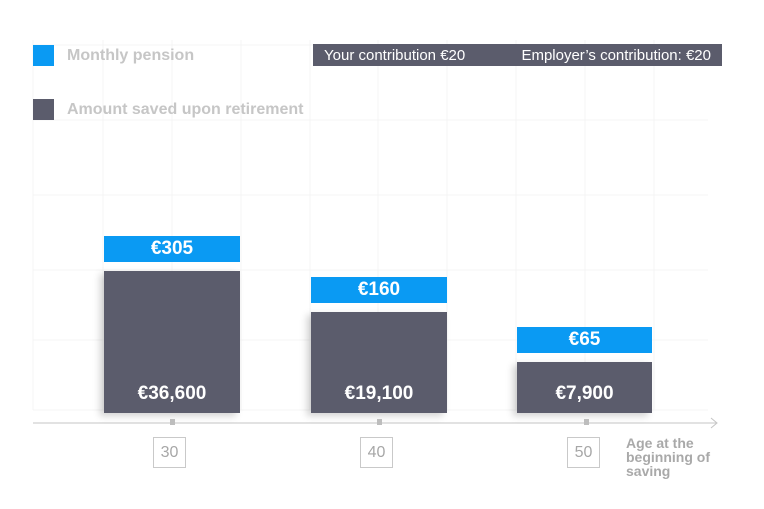  Describe the element at coordinates (379, 393) in the screenshot. I see `savings-value-label: €19,100` at that location.